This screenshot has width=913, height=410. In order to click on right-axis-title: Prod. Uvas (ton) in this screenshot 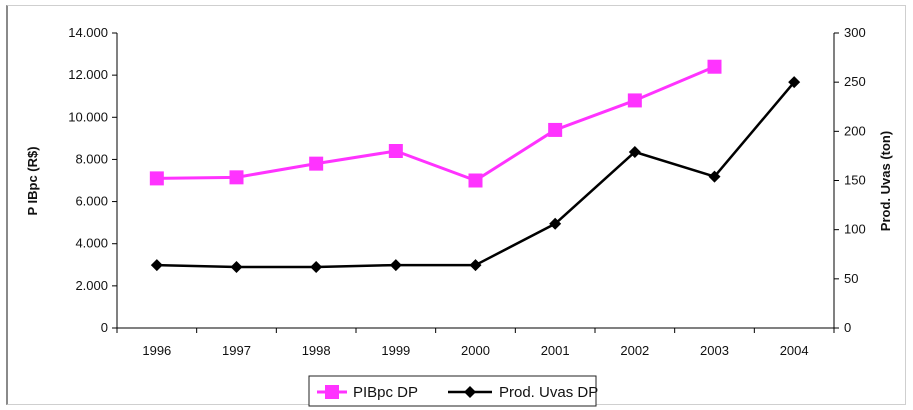, I will do `click(885, 181)`.